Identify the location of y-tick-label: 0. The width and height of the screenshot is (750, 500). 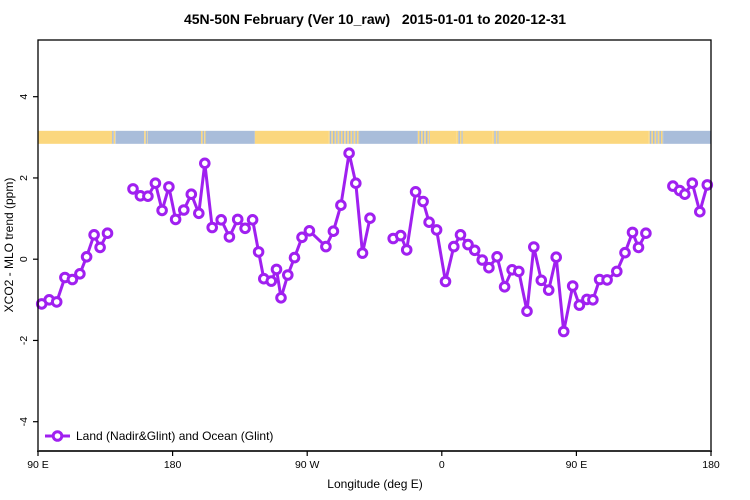
(24, 259).